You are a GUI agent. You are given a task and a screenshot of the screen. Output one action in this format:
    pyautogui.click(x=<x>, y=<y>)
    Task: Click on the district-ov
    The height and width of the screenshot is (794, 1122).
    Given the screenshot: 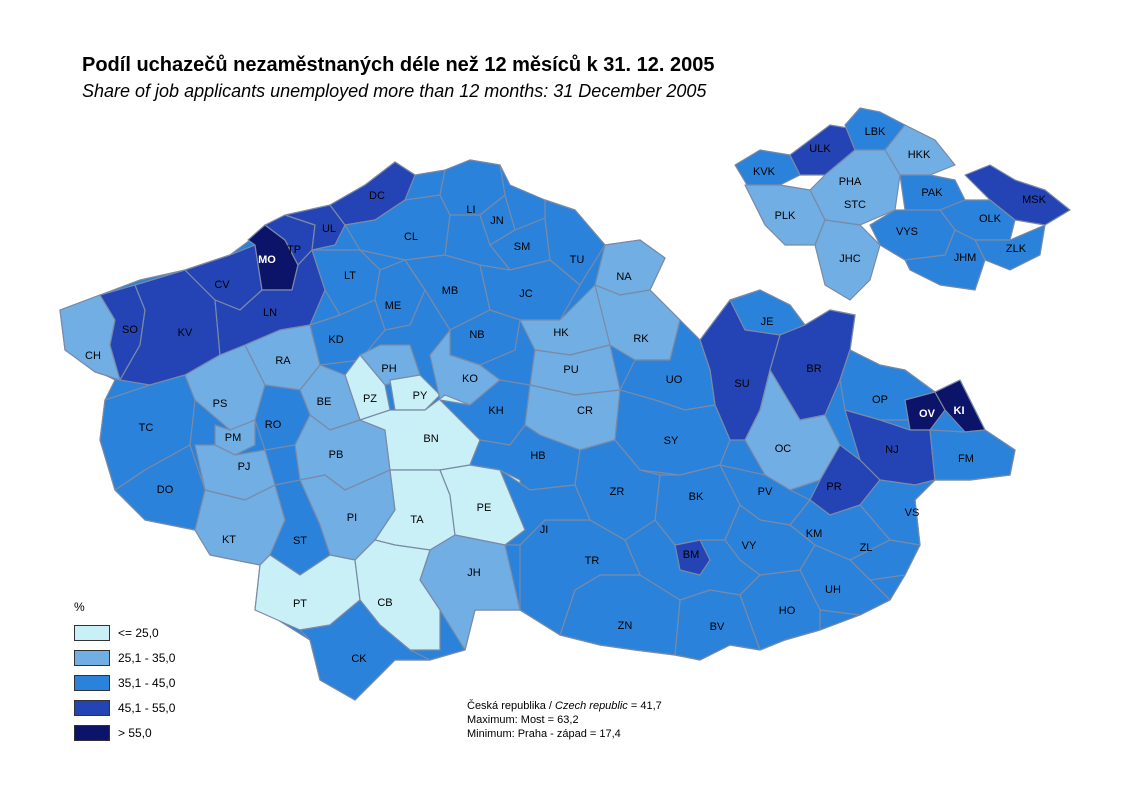 What is the action you would take?
    pyautogui.click(x=925, y=411)
    